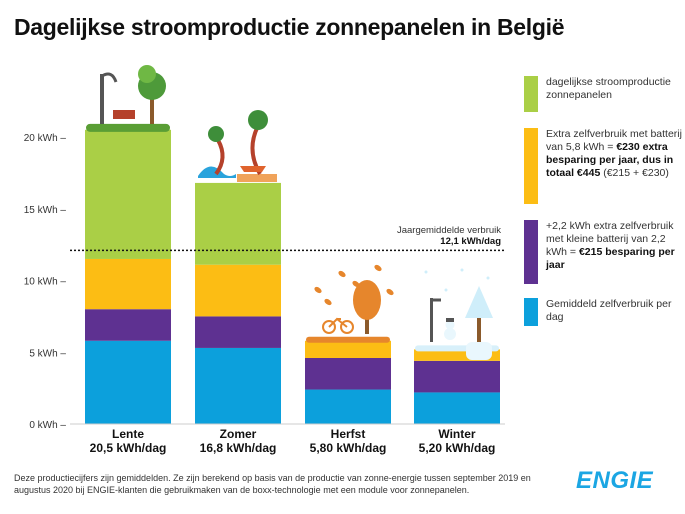 Image resolution: width=685 pixels, height=514 pixels. Describe the element at coordinates (367, 300) in the screenshot. I see `herfst-tree-crown` at that location.